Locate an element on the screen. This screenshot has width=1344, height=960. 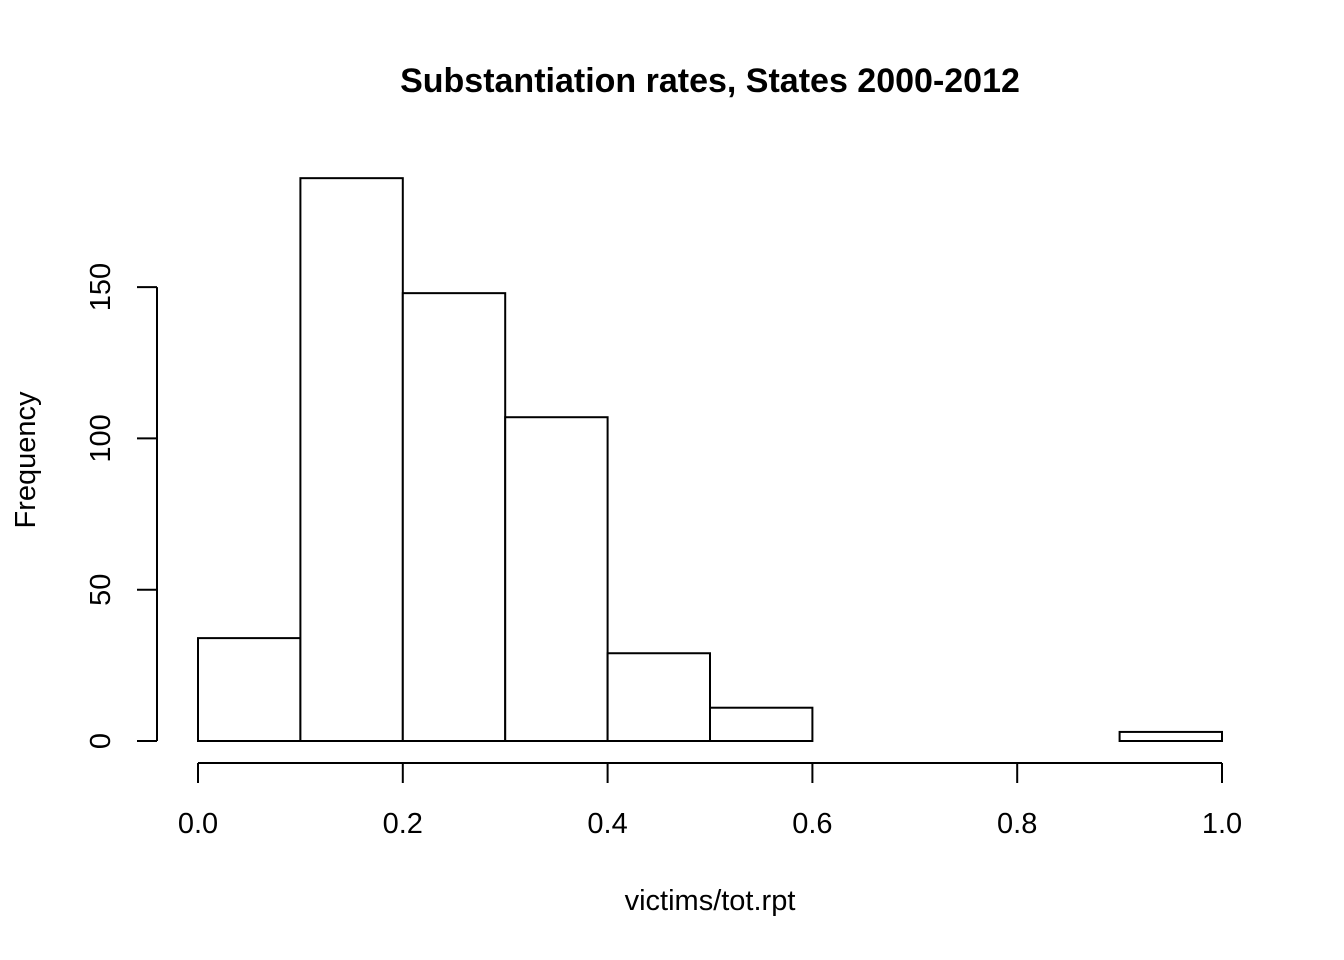
y-tick-label: 50 is located at coordinates (101, 590).